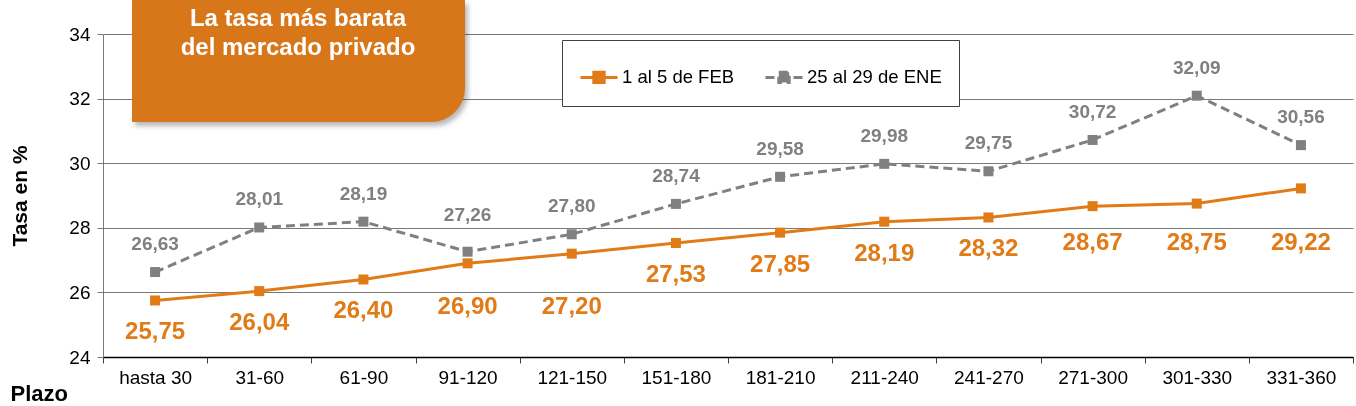 This screenshot has width=1356, height=406. Describe the element at coordinates (259, 322) in the screenshot. I see `data-label: 26,04` at that location.